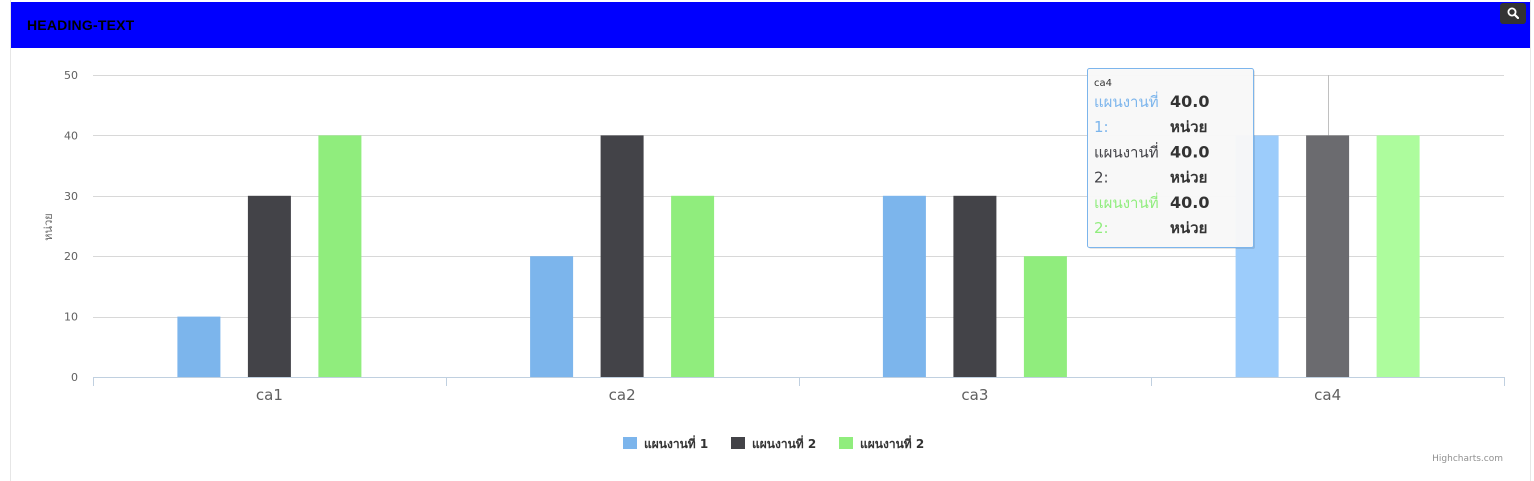 This screenshot has width=1534, height=481. What do you see at coordinates (770, 25) in the screenshot?
I see `panel-header: HEADING-TEXT` at bounding box center [770, 25].